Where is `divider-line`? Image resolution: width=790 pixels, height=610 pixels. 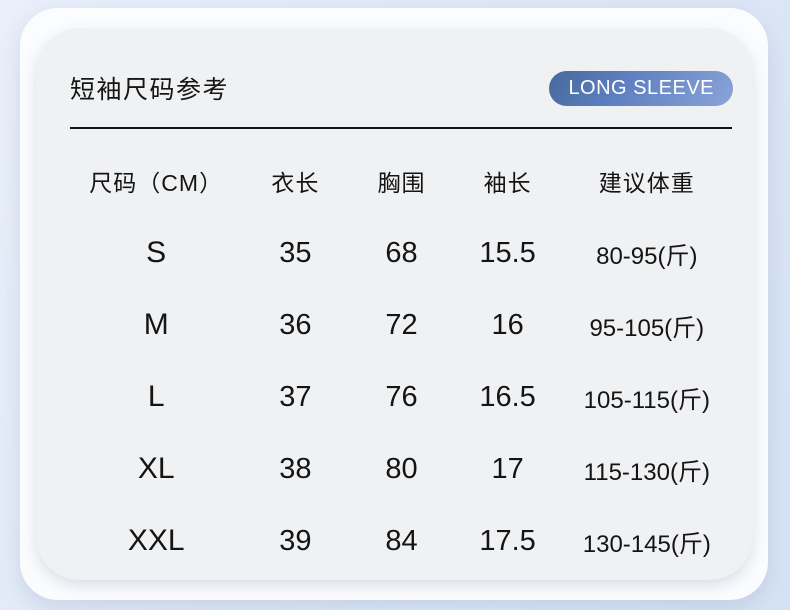
divider-line is located at coordinates (401, 128).